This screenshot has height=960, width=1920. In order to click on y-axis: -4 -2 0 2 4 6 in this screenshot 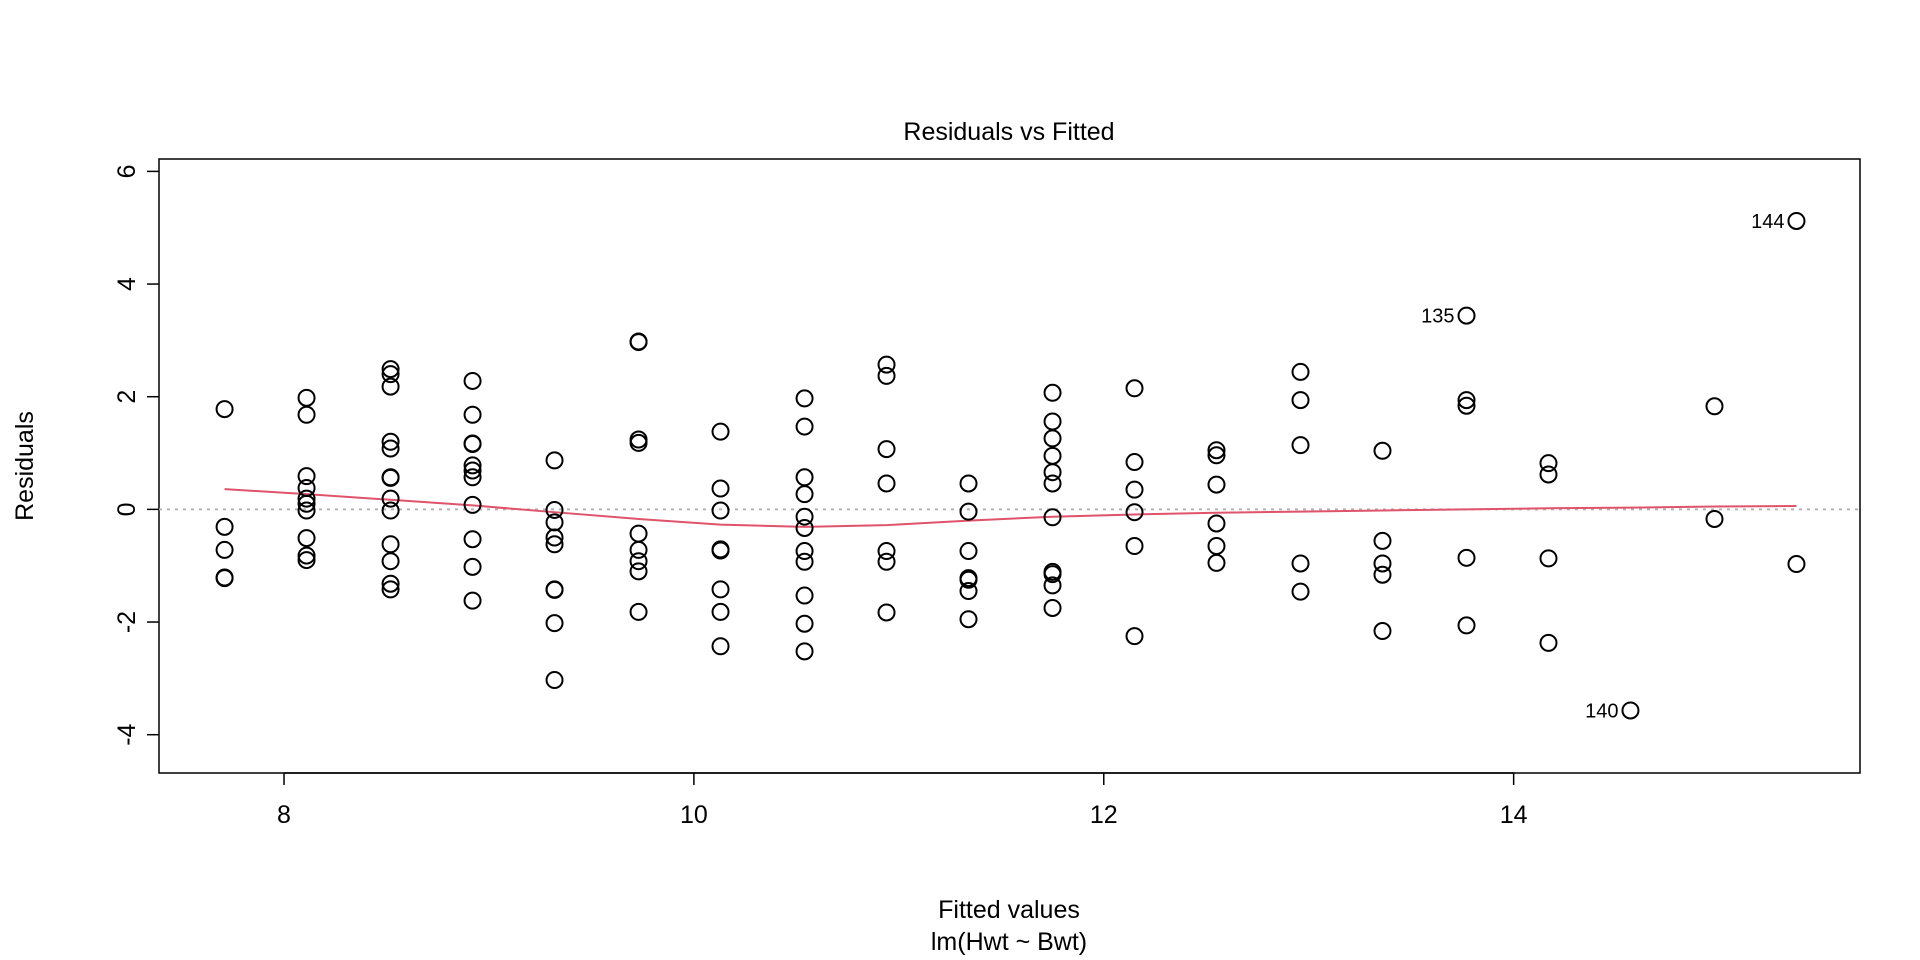, I will do `click(136, 455)`.